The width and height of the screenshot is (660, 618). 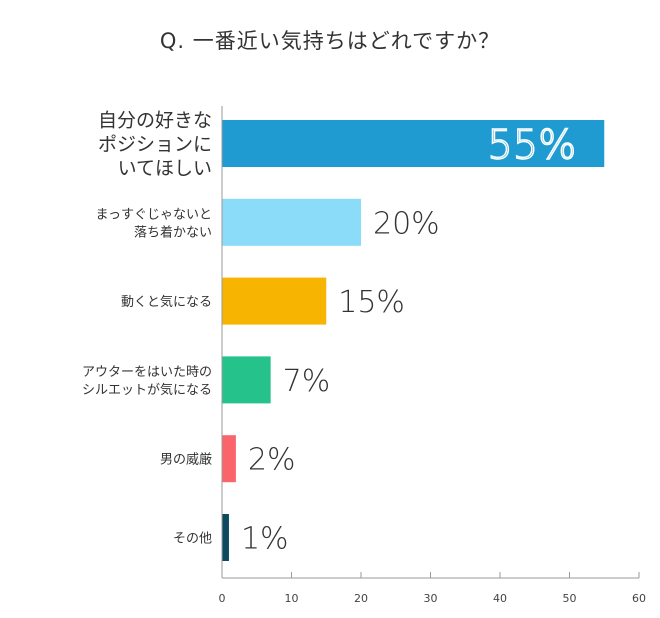 I want to click on value-label: 20%, so click(x=406, y=223).